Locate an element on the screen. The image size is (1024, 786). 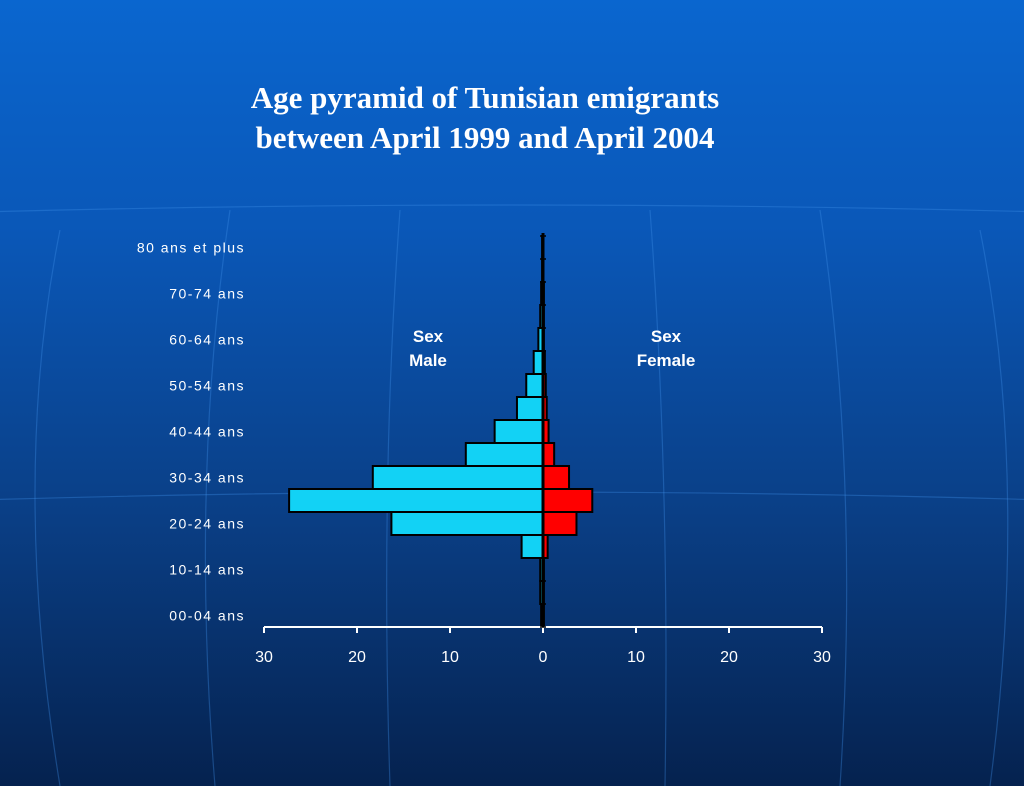
x-tick-label-6: 30 is located at coordinates (822, 657).